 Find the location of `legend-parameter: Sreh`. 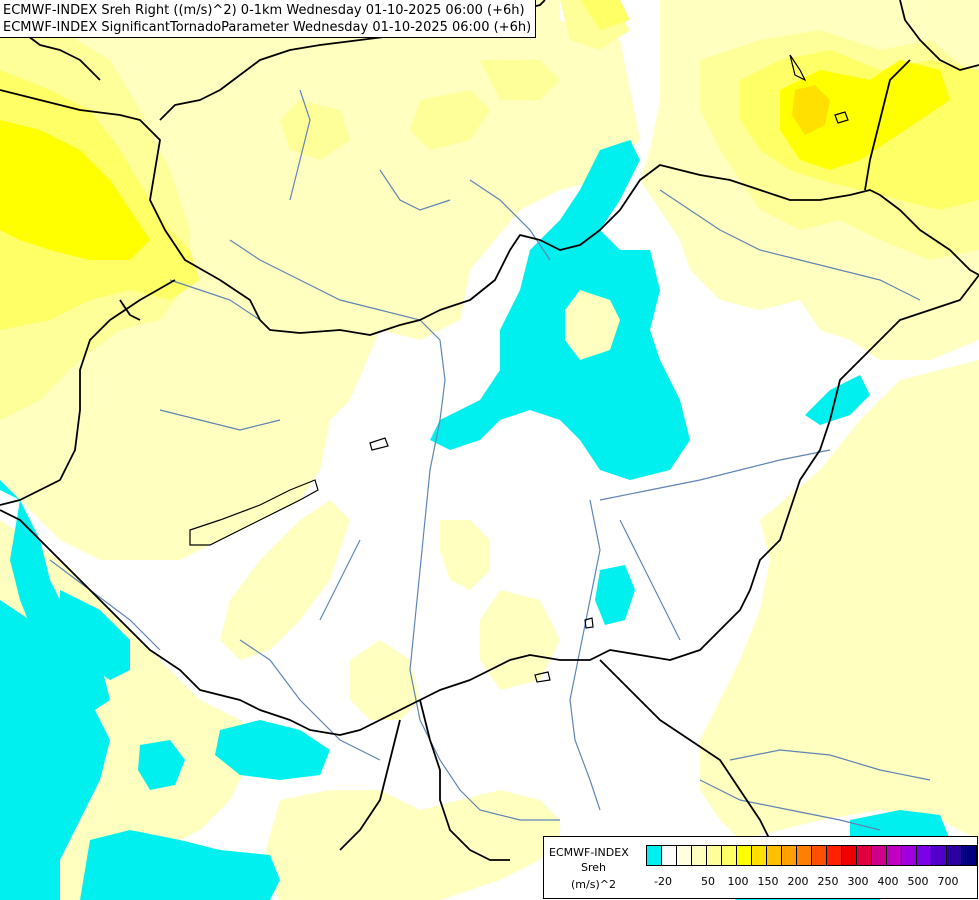

legend-parameter: Sreh is located at coordinates (593, 867).